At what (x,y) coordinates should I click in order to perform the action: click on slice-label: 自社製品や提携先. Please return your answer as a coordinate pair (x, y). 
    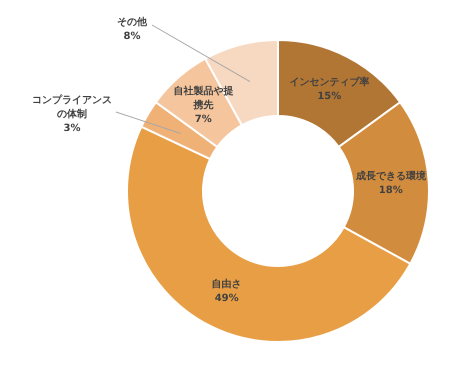
    Looking at the image, I should click on (203, 99).